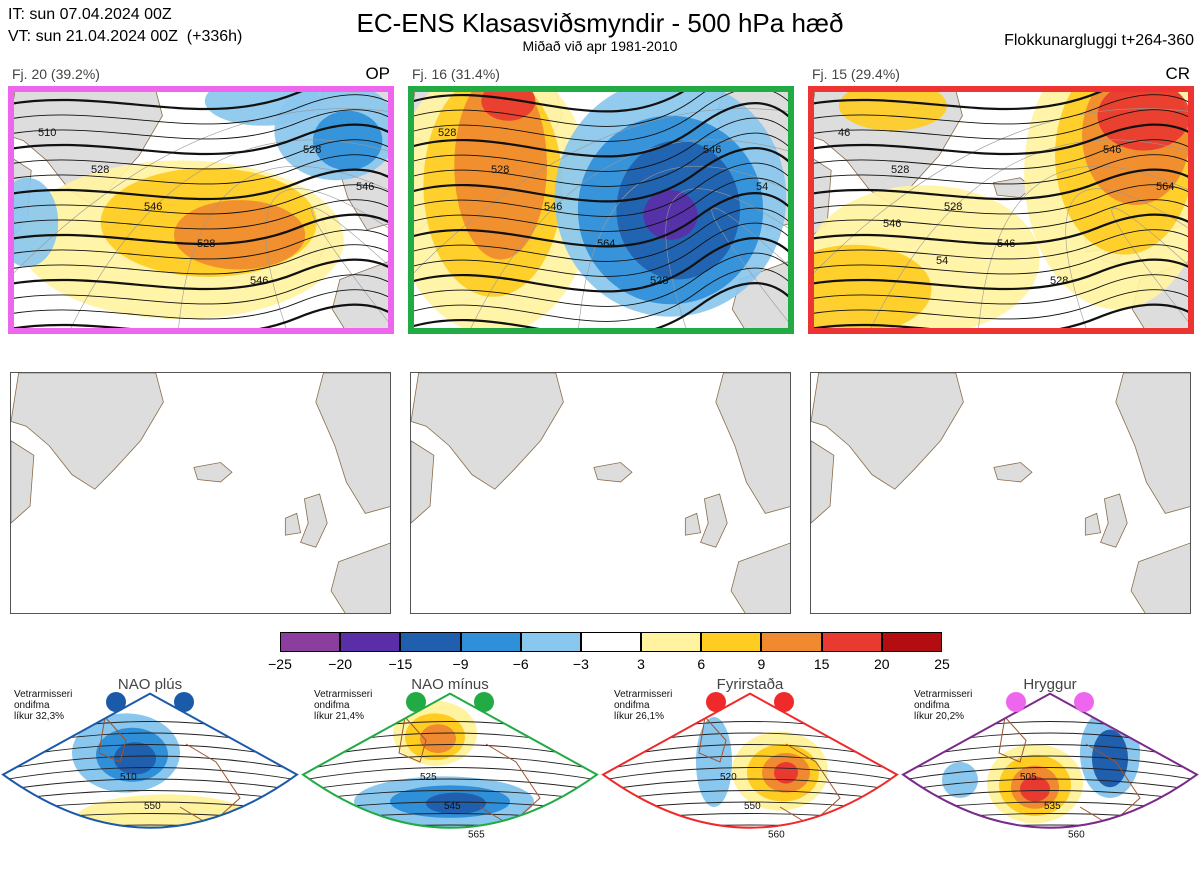 The height and width of the screenshot is (875, 1200). Describe the element at coordinates (942, 261) in the screenshot. I see `contour-label: 54` at that location.